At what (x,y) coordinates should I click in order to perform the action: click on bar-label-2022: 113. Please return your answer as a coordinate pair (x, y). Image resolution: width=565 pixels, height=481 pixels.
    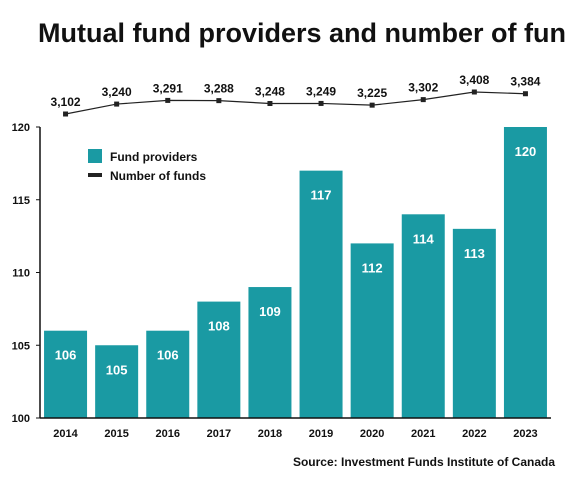
    Looking at the image, I should click on (474, 253).